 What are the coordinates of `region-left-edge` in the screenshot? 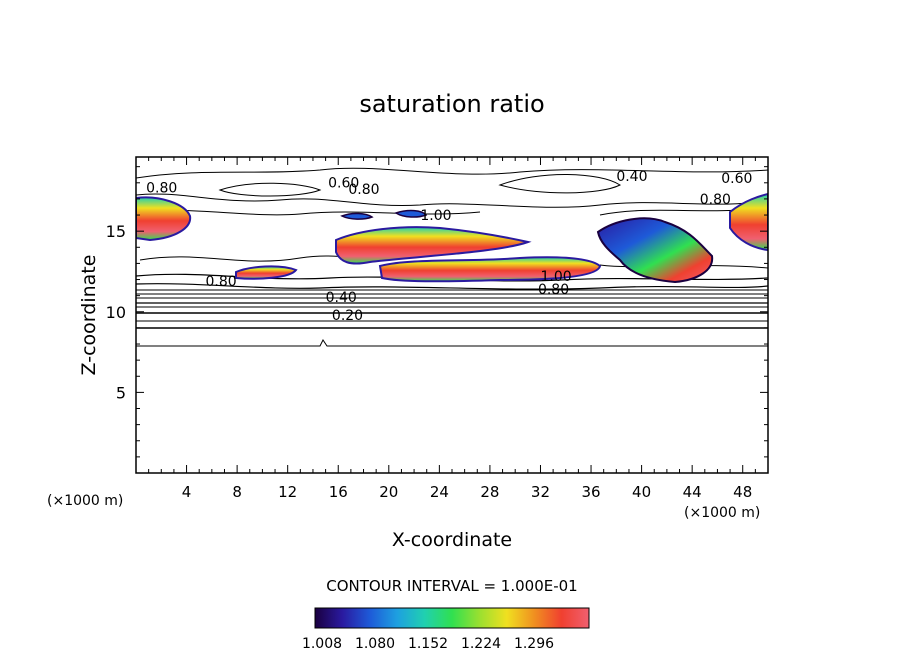 It's located at (164, 219).